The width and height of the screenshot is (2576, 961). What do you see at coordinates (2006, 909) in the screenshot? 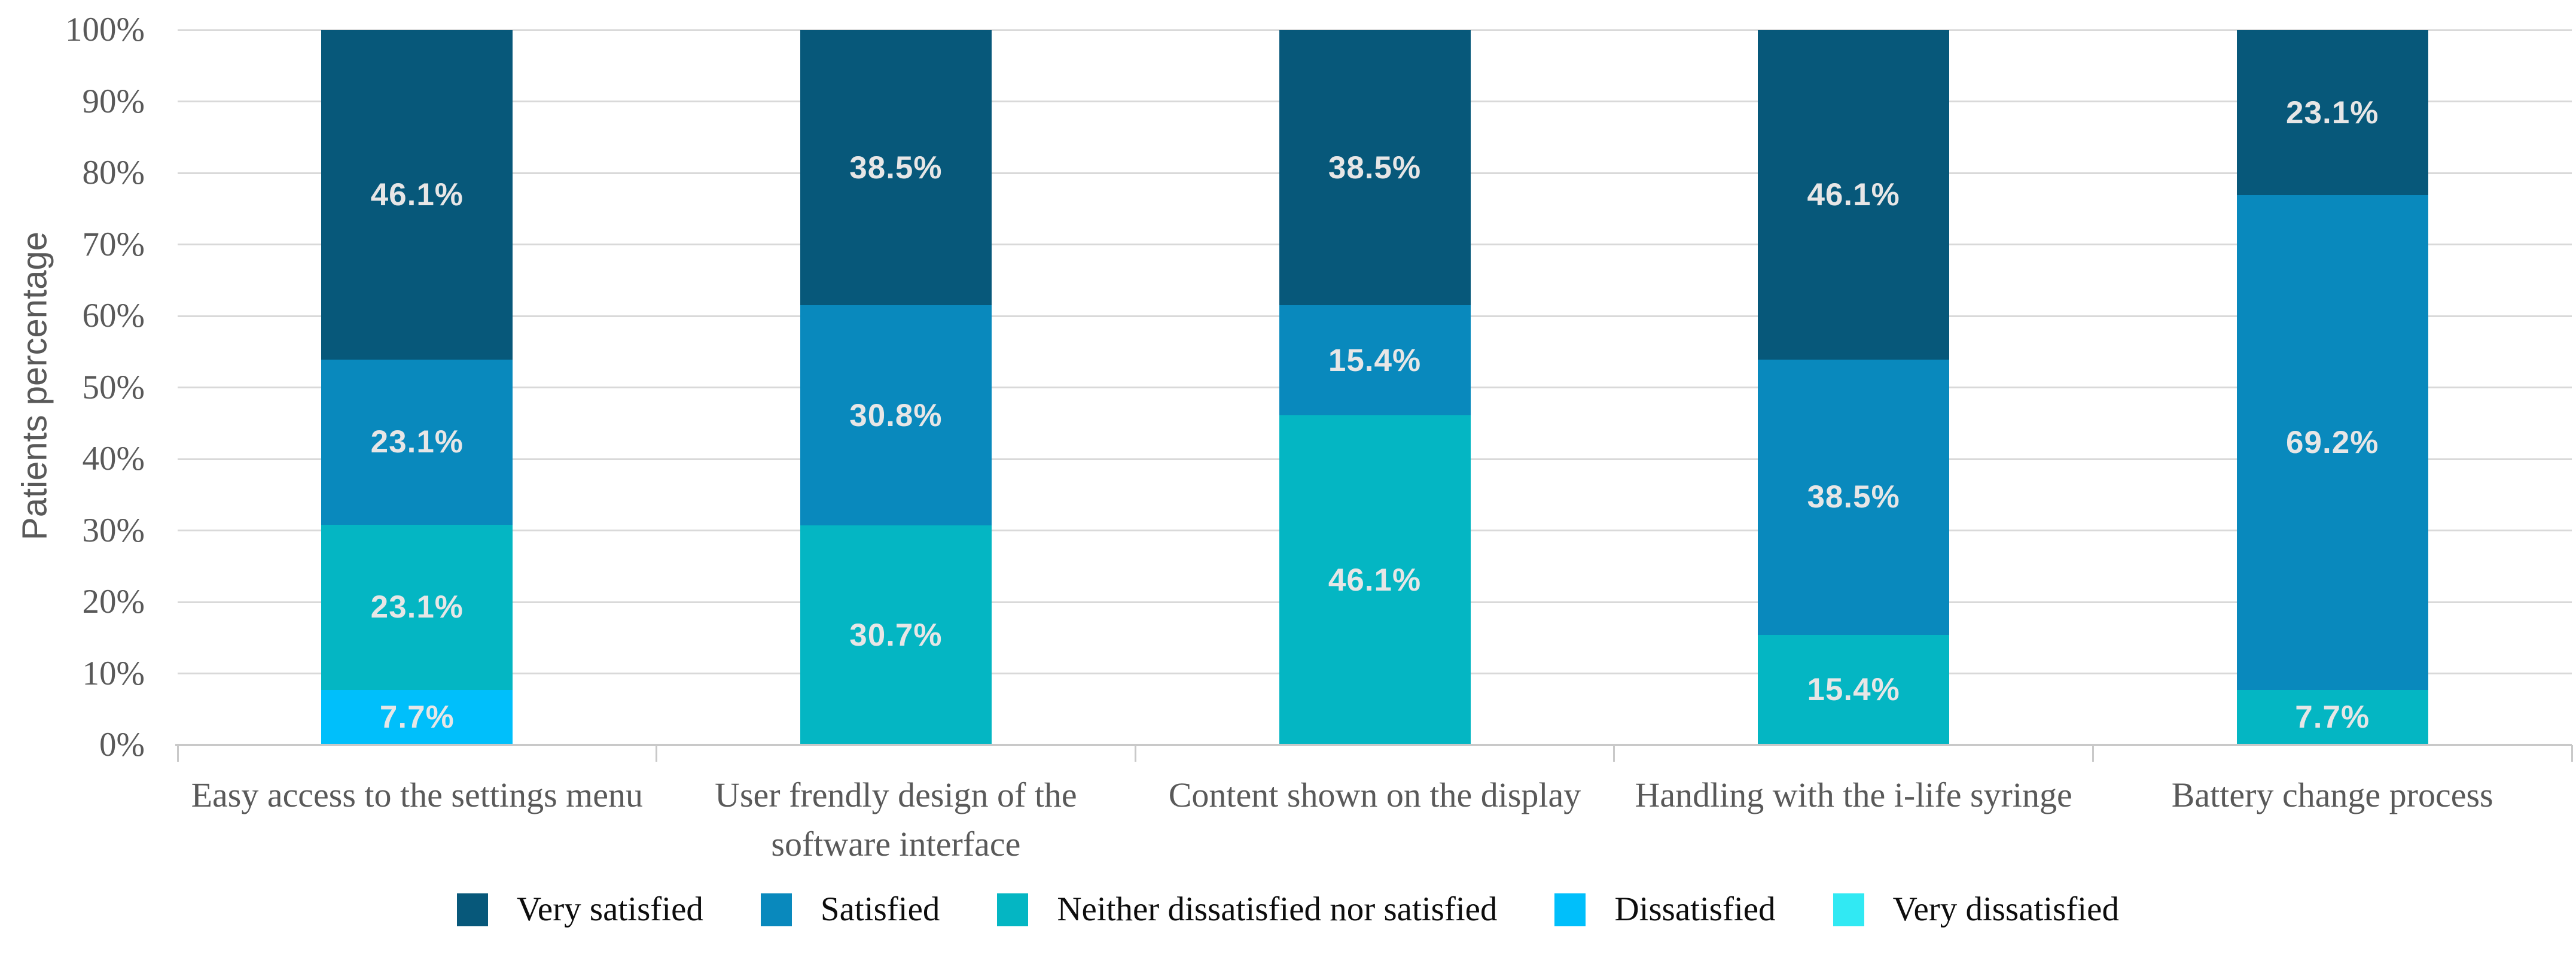
I see `legend-label: Very dissatisfied` at bounding box center [2006, 909].